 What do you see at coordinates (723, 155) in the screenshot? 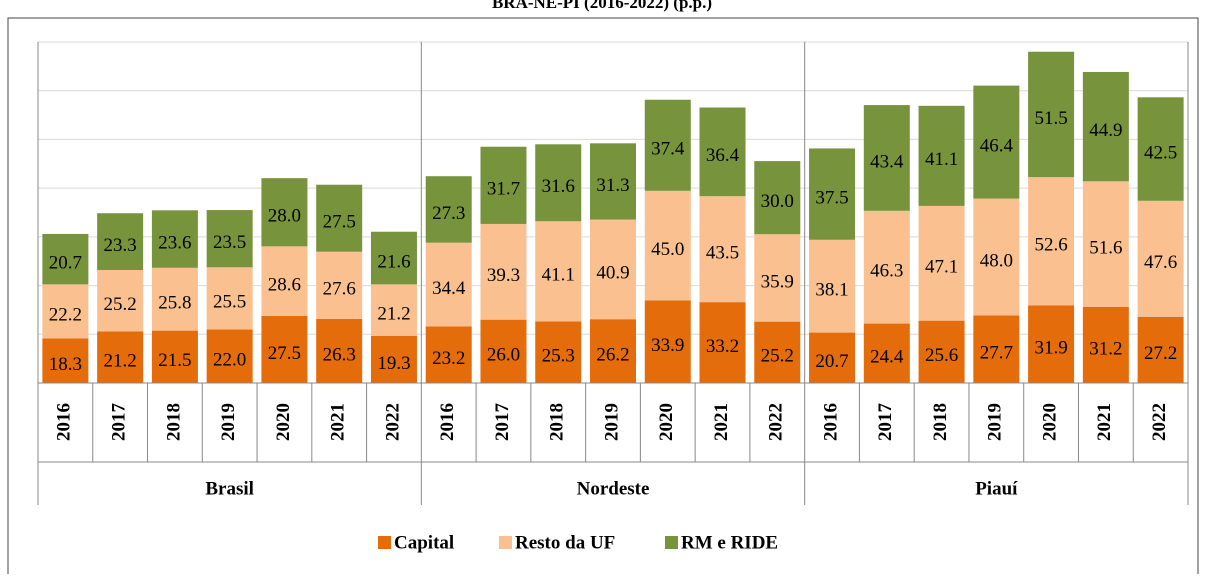
I see `value-label: 36.4` at bounding box center [723, 155].